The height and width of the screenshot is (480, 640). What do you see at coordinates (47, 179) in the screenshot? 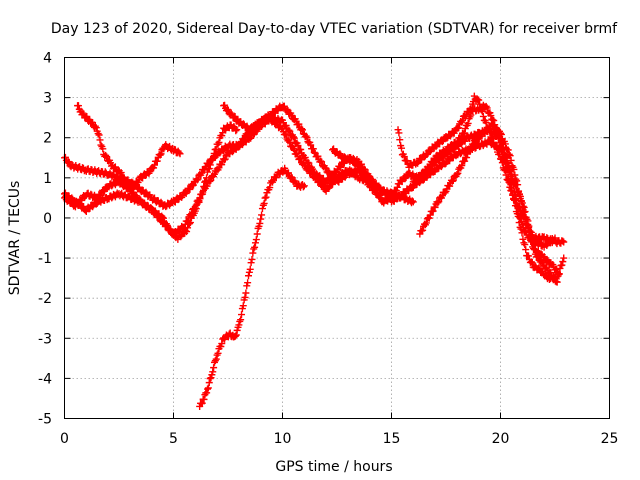
I see `y-tick-label: 1` at bounding box center [47, 179].